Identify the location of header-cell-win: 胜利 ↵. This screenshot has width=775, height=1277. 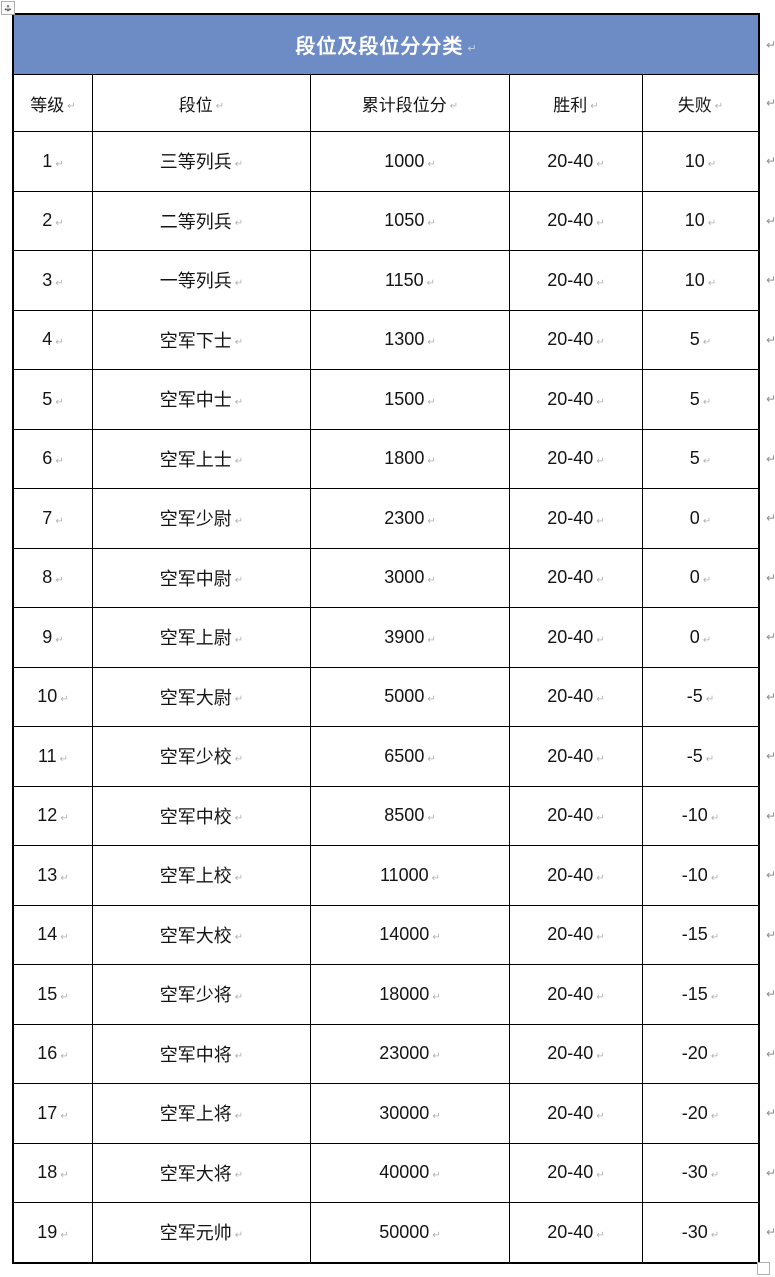
(575, 103).